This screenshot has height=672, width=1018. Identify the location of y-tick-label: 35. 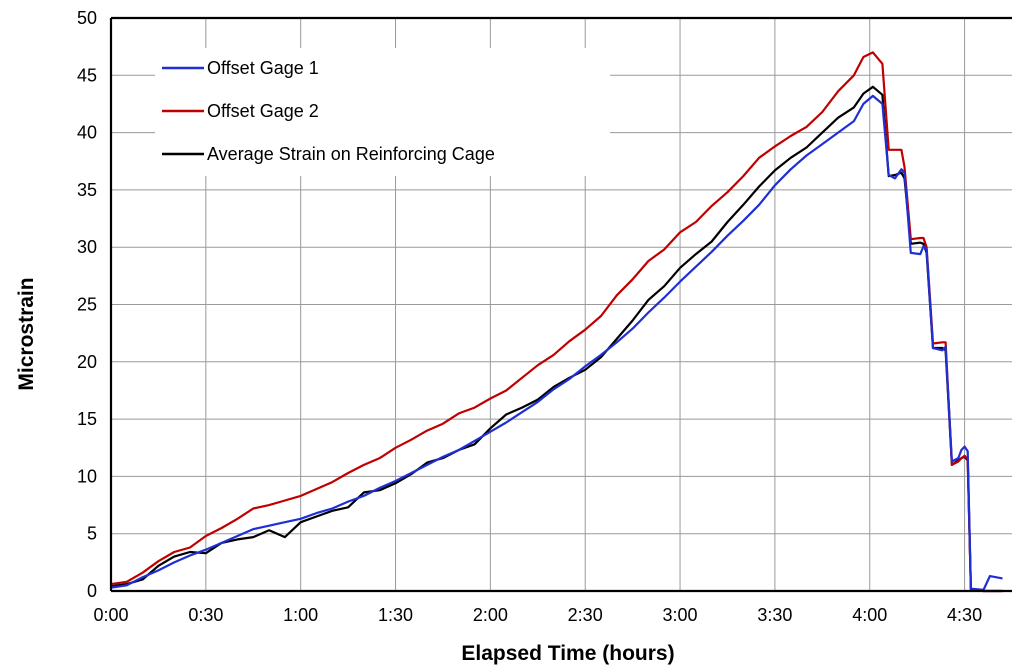
(87, 190).